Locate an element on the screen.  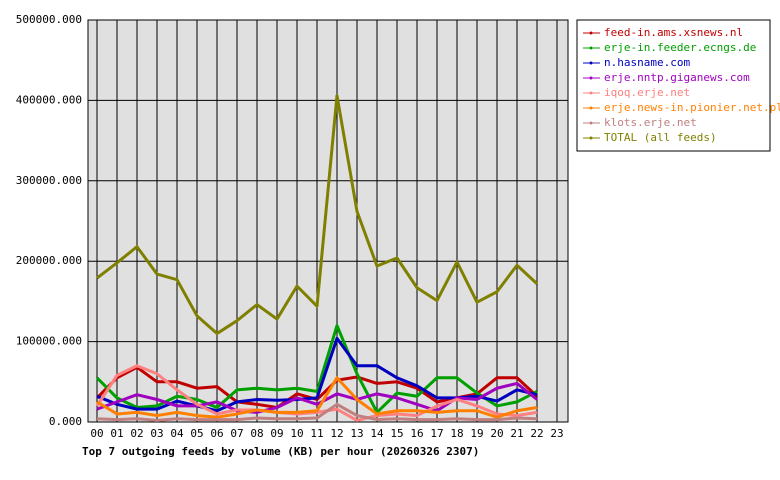
x-tick-label: 03 is located at coordinates (156, 433).